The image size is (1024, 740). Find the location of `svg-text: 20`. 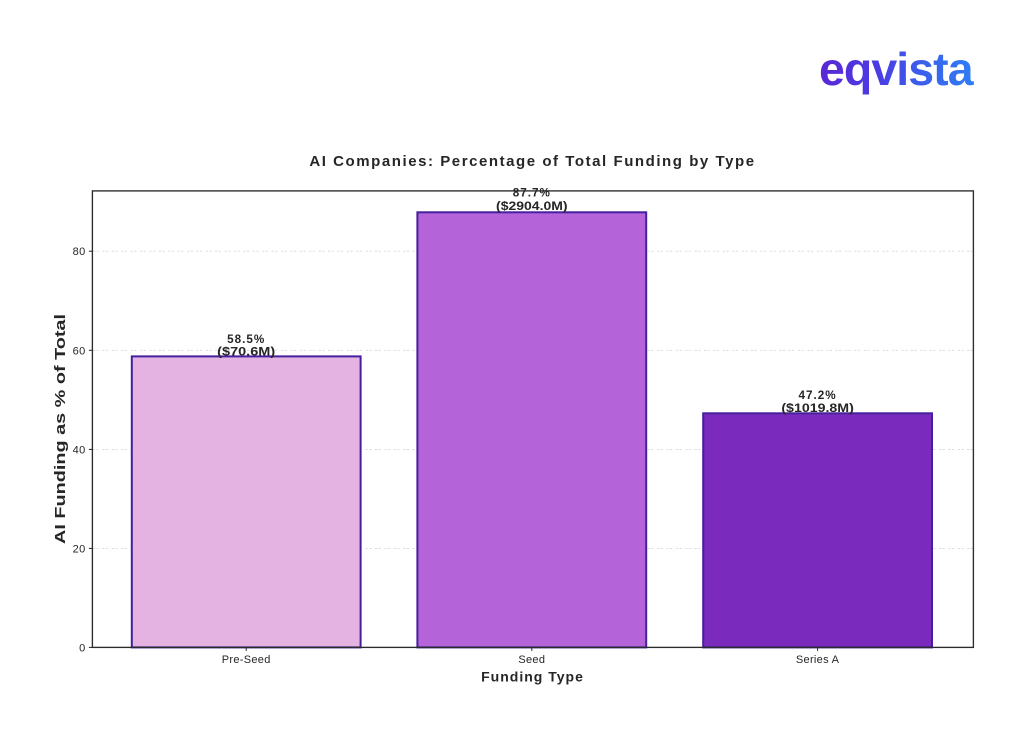

svg-text: 20 is located at coordinates (79, 549).